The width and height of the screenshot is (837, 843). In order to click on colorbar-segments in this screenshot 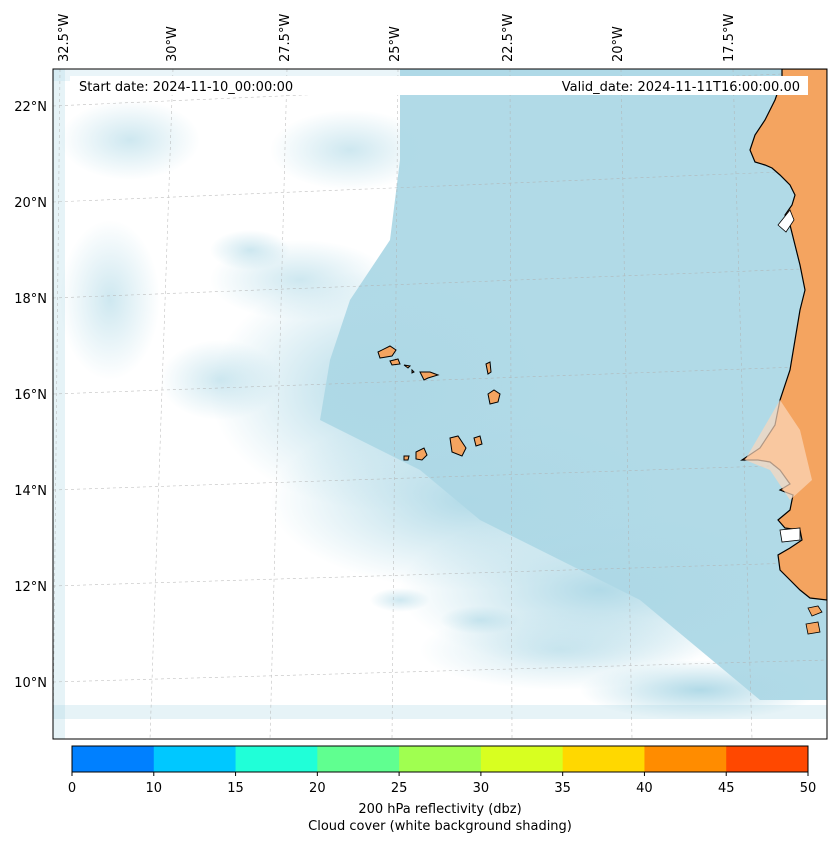, I will do `click(440, 759)`.